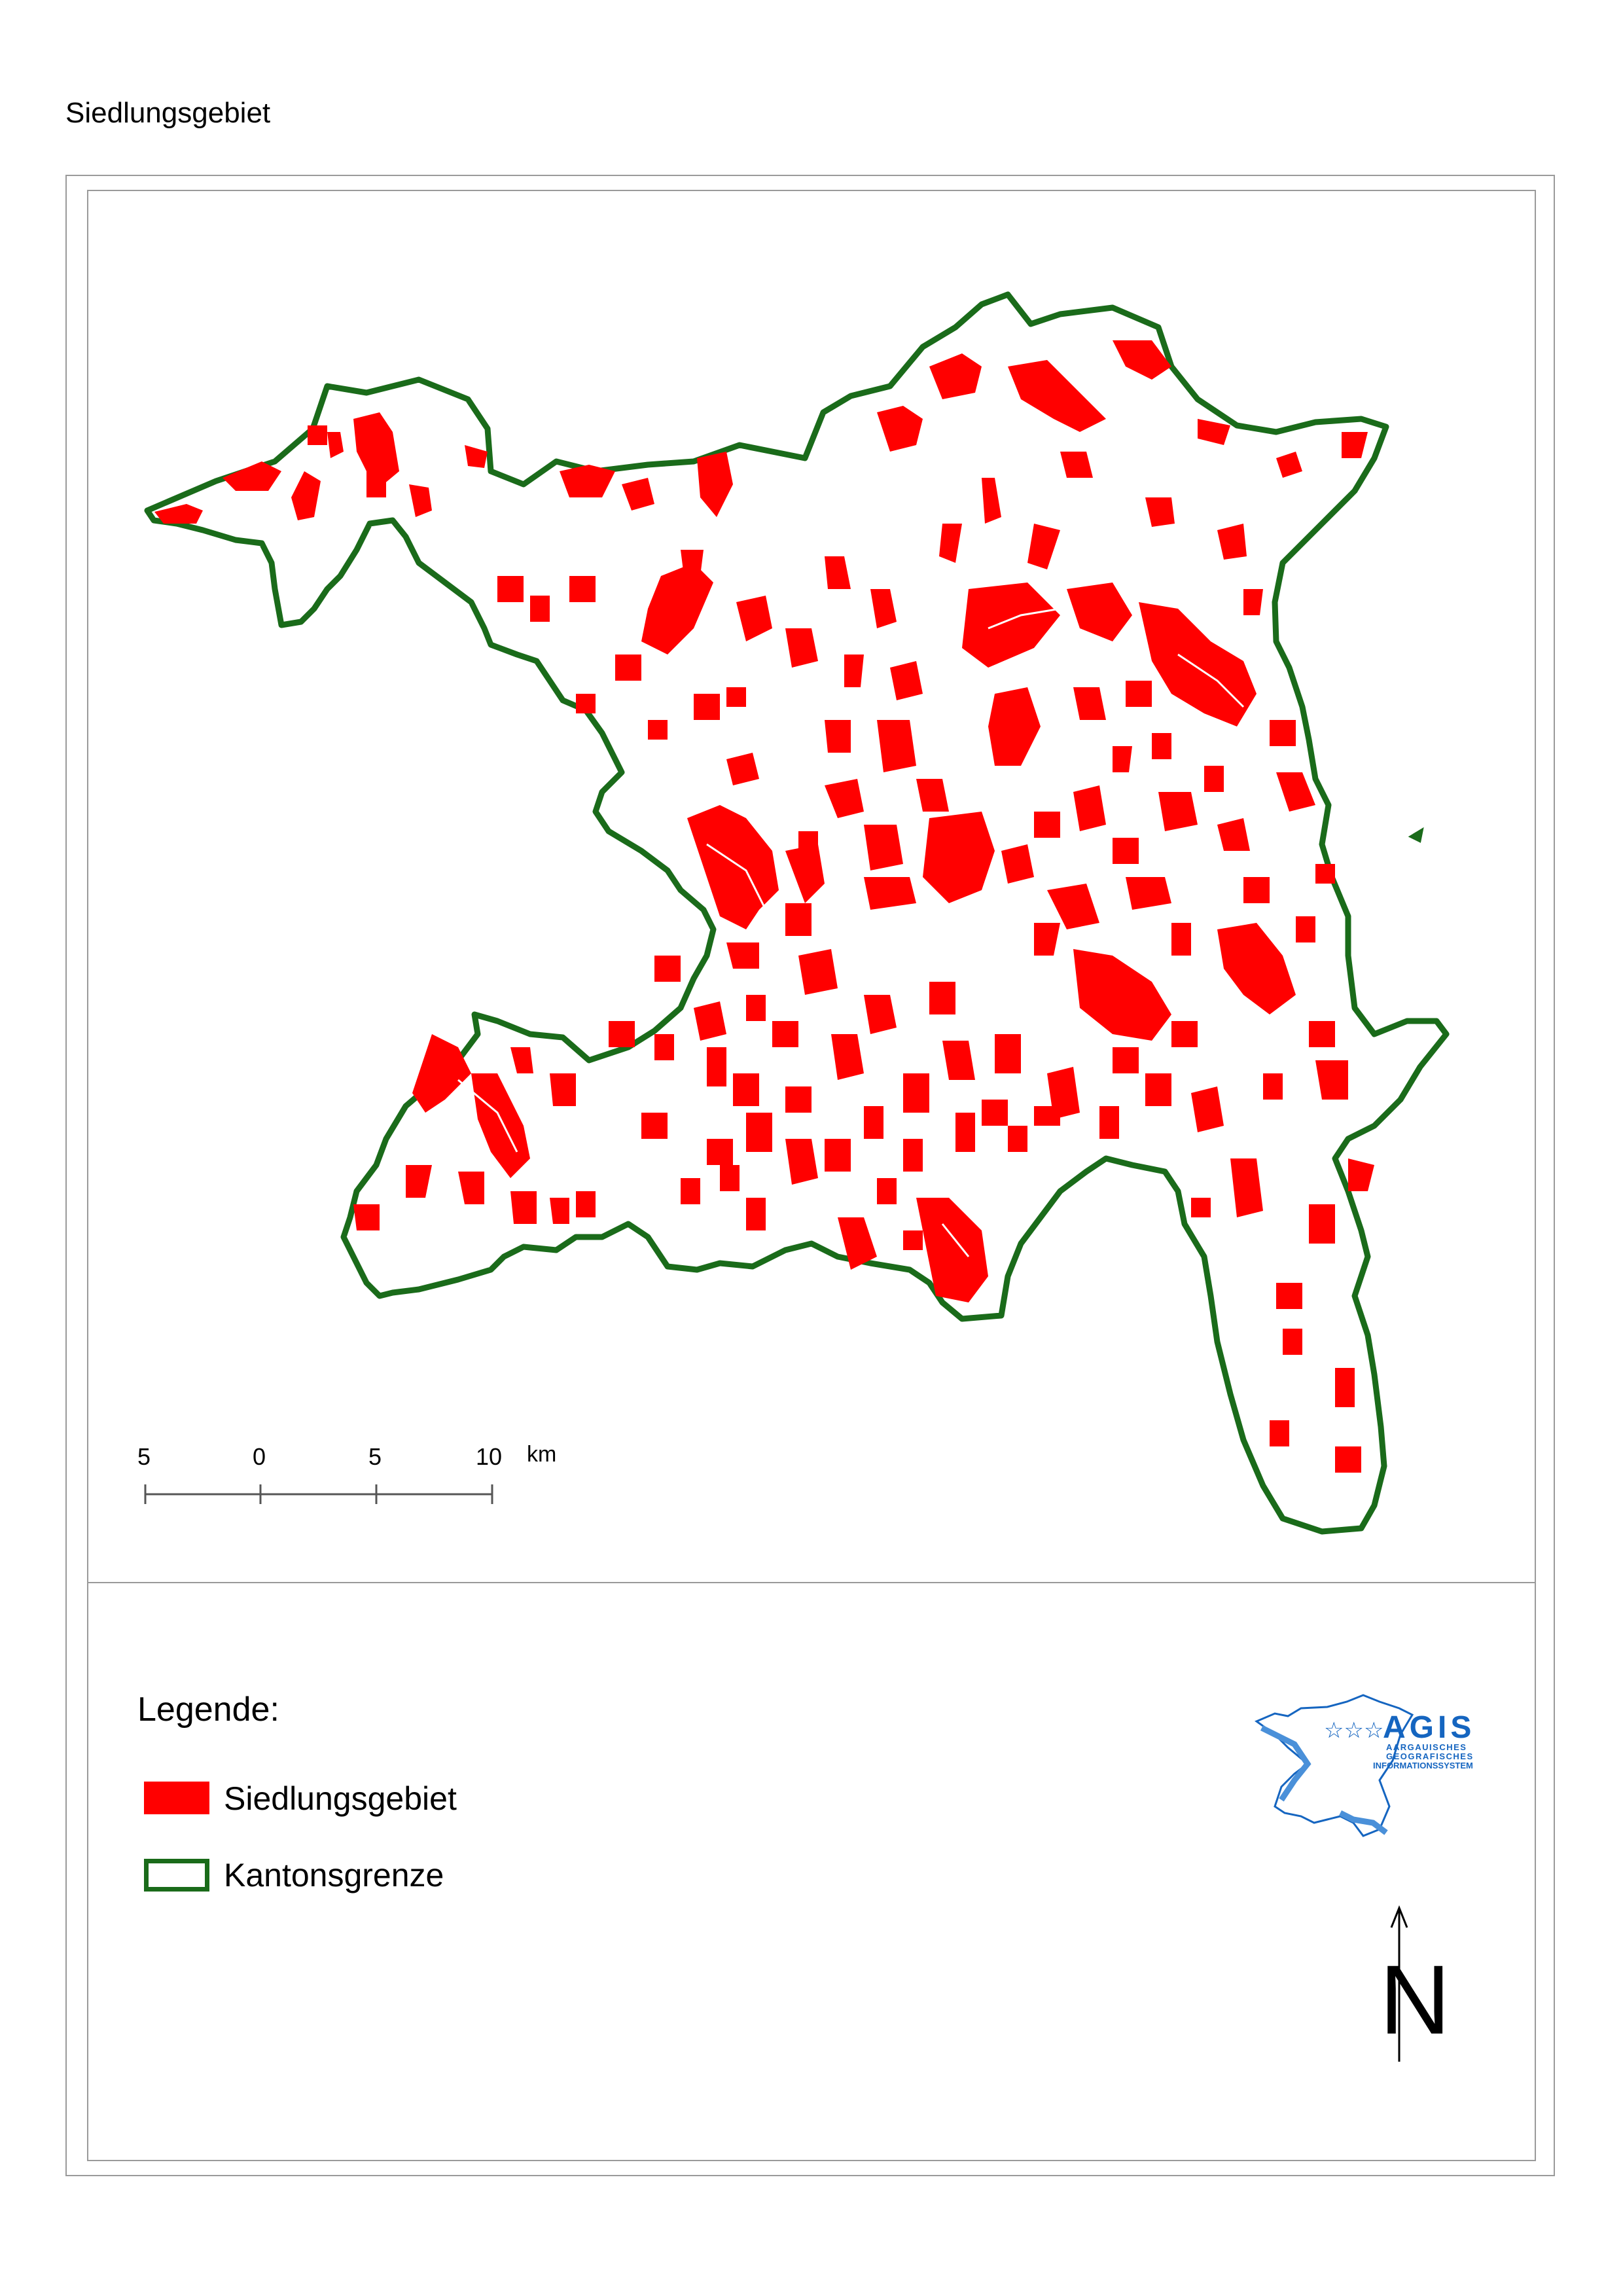  Describe the element at coordinates (334, 1875) in the screenshot. I see `legend-label-border: Kantonsgrenze` at that location.